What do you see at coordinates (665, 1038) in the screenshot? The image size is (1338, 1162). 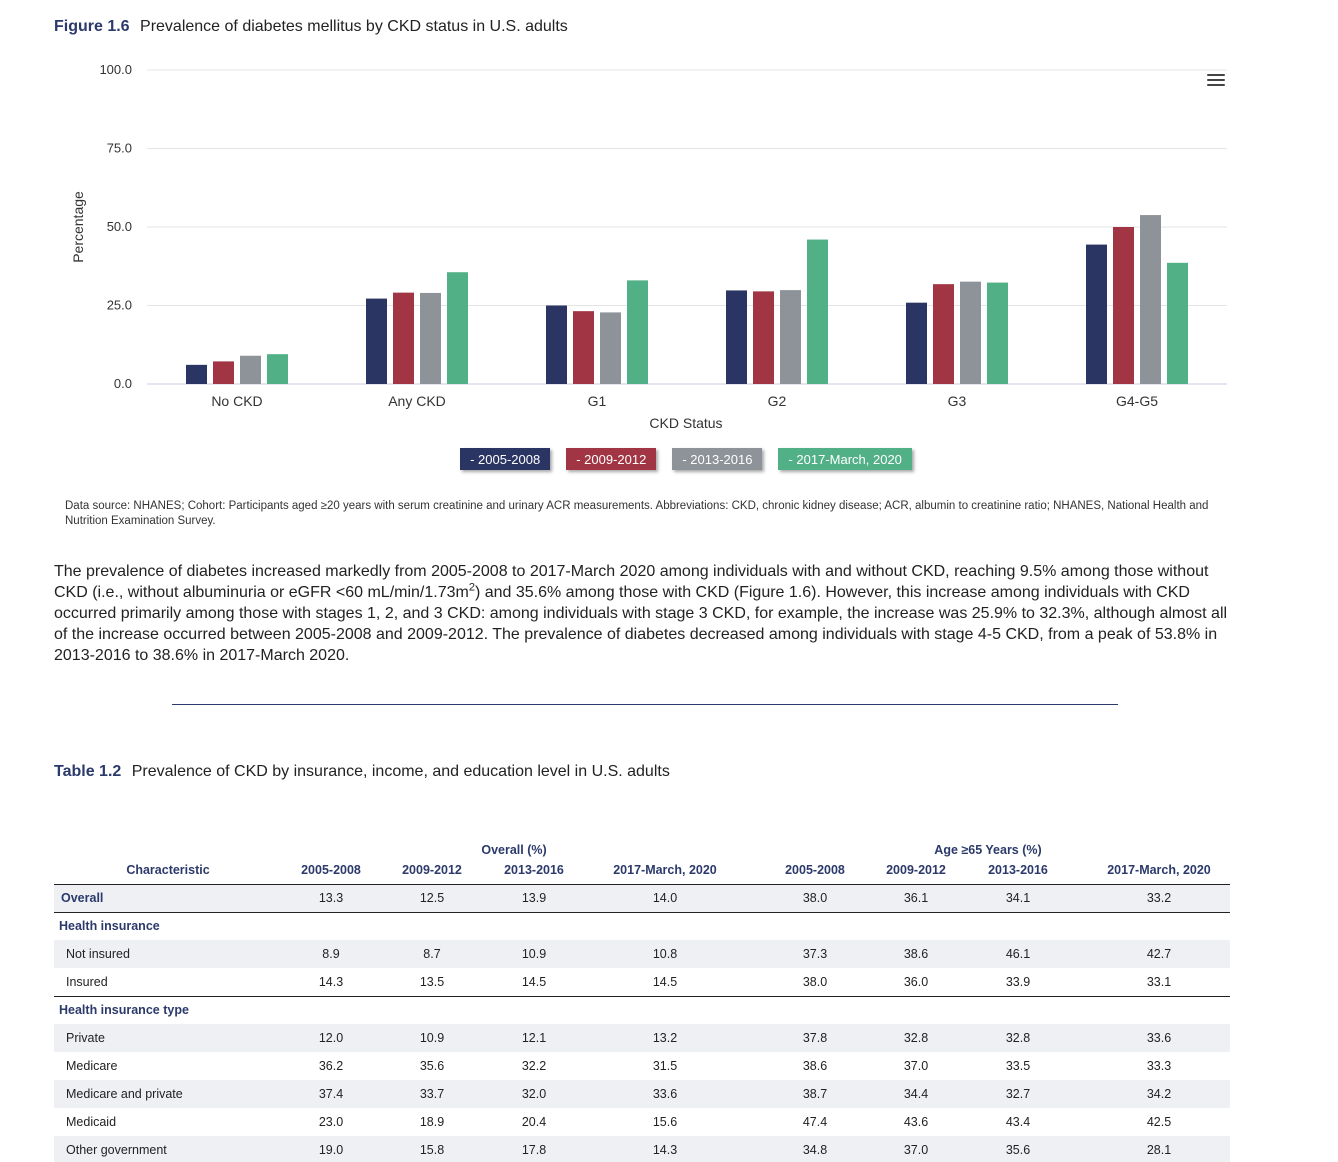 I see `table-cell: 13.2` at bounding box center [665, 1038].